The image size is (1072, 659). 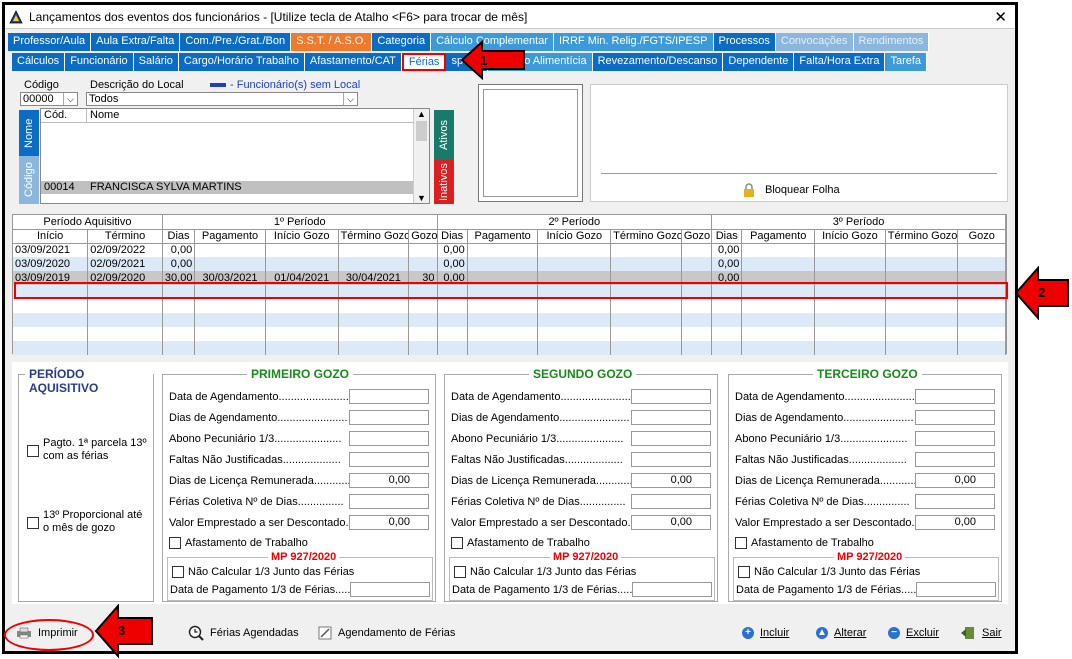 I want to click on vtab-codigo: Código, so click(x=29, y=180).